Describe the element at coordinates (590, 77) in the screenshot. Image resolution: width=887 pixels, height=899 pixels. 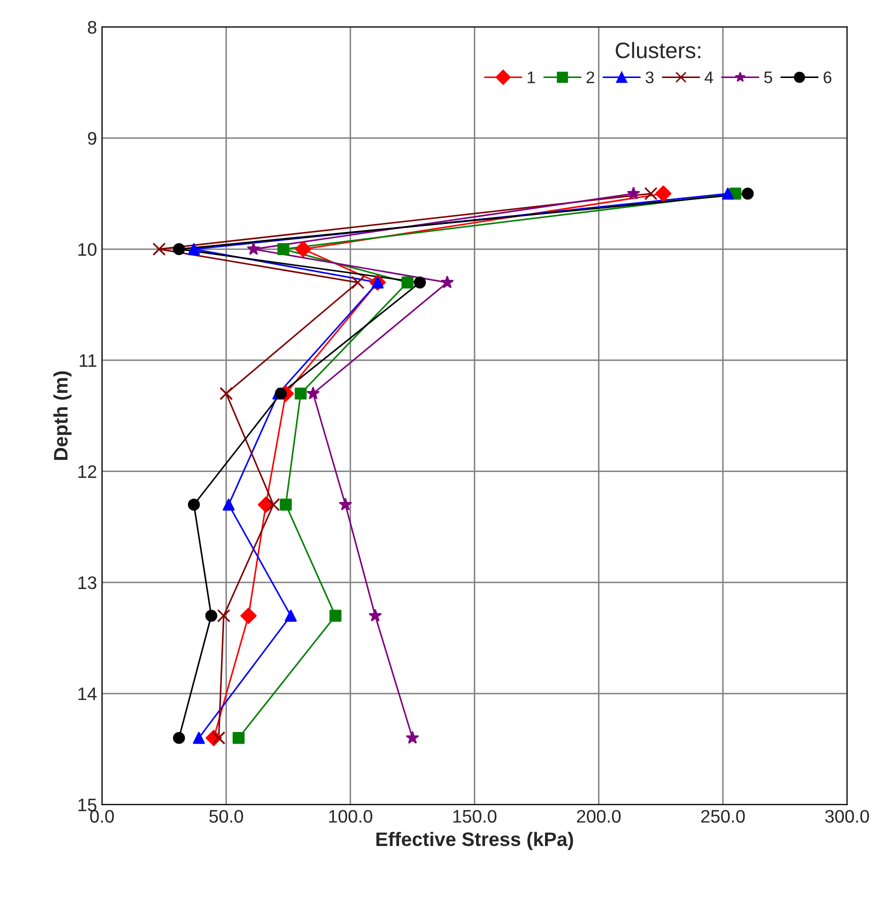
I see `legend-label: 2` at that location.